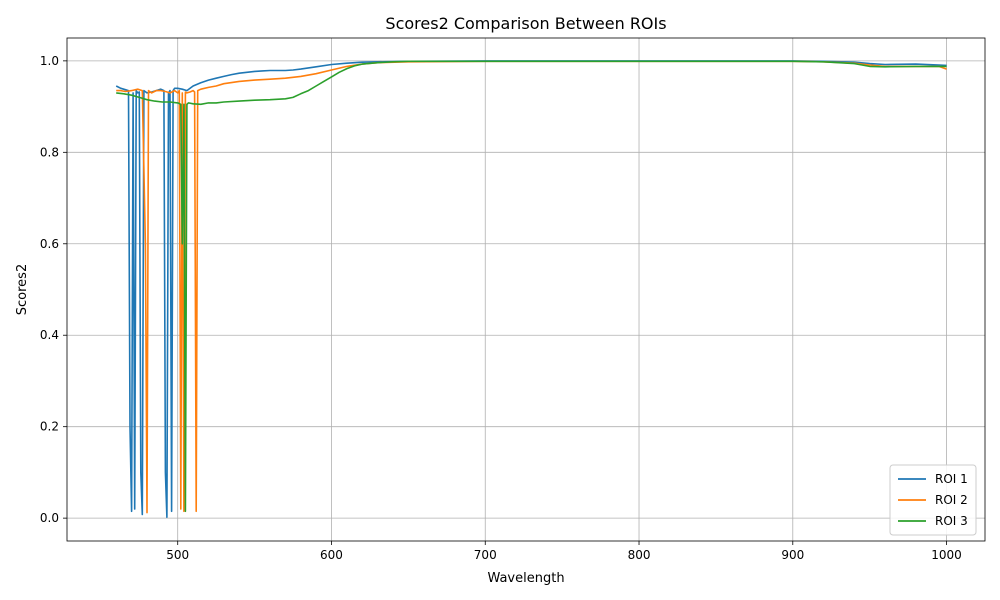 The height and width of the screenshot is (600, 1000). What do you see at coordinates (792, 555) in the screenshot?
I see `x-tick-label: 900` at bounding box center [792, 555].